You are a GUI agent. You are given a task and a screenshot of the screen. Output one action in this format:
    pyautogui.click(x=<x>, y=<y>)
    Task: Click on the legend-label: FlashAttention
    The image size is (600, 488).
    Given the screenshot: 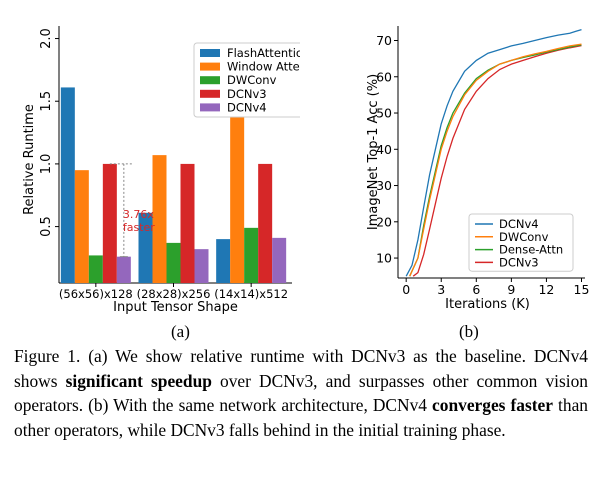 What is the action you would take?
    pyautogui.click(x=263, y=53)
    